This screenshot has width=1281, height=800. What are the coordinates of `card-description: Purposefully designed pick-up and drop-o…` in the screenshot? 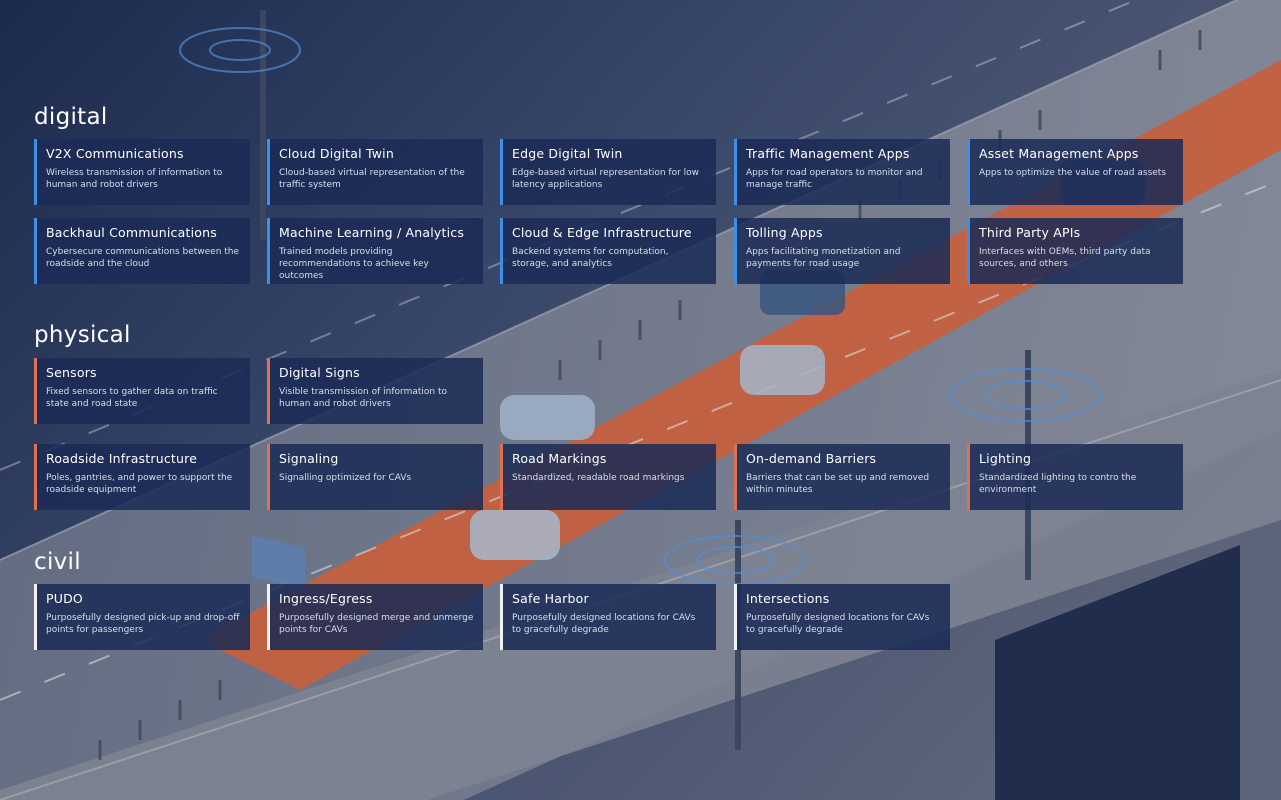 It's located at (143, 624).